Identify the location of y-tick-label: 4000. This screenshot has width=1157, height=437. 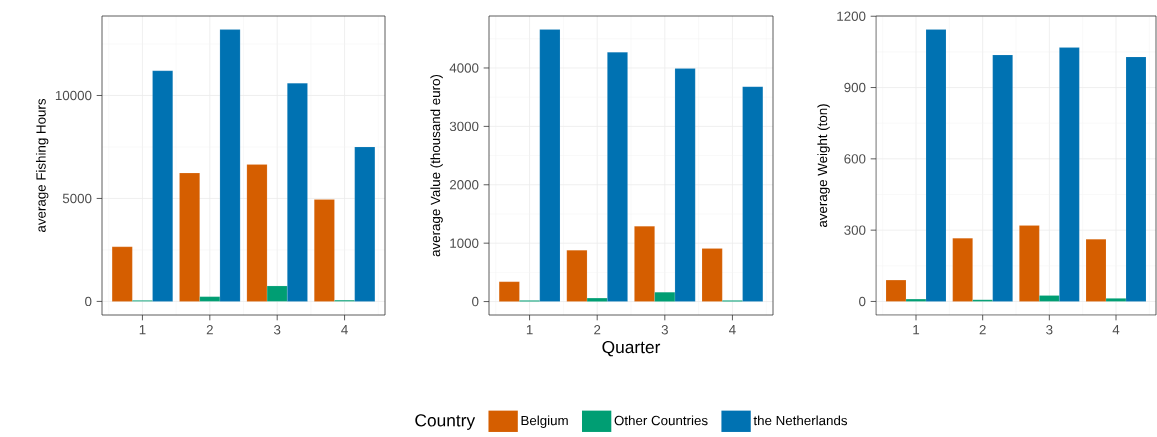
(464, 68).